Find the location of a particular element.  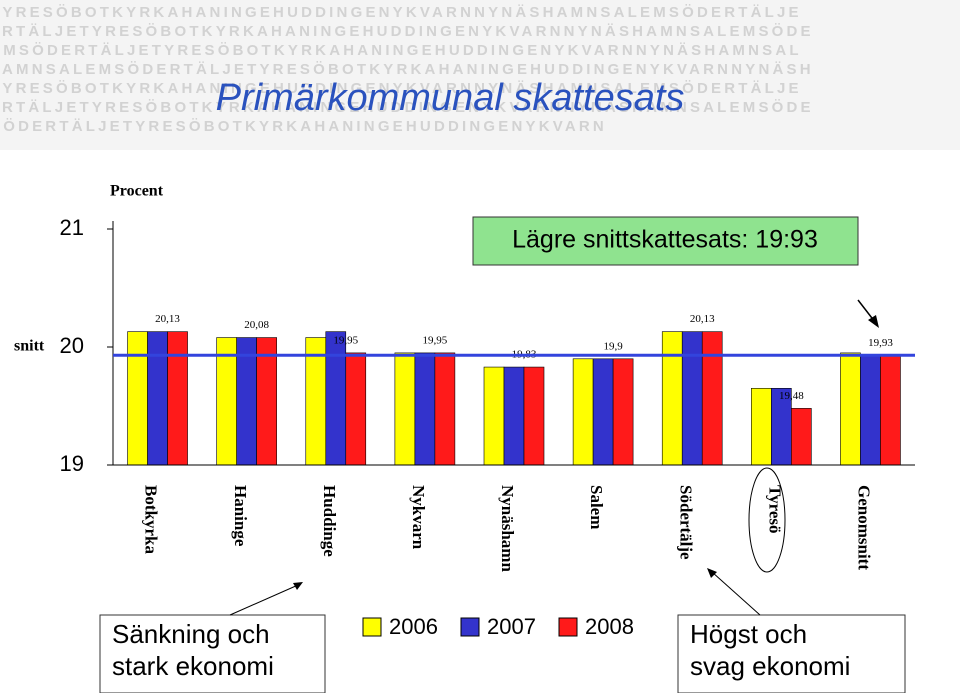

x-tick-label: Salem is located at coordinates (596, 507).